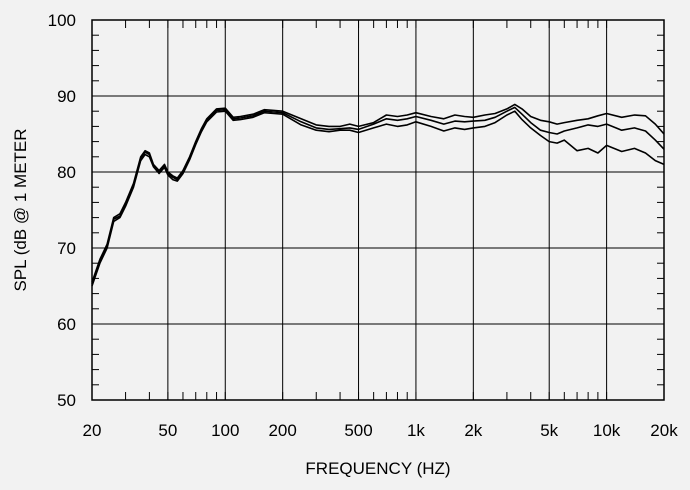 The image size is (690, 490). What do you see at coordinates (20, 209) in the screenshot?
I see `y-axis-label: SPL (dB @ 1 METER` at bounding box center [20, 209].